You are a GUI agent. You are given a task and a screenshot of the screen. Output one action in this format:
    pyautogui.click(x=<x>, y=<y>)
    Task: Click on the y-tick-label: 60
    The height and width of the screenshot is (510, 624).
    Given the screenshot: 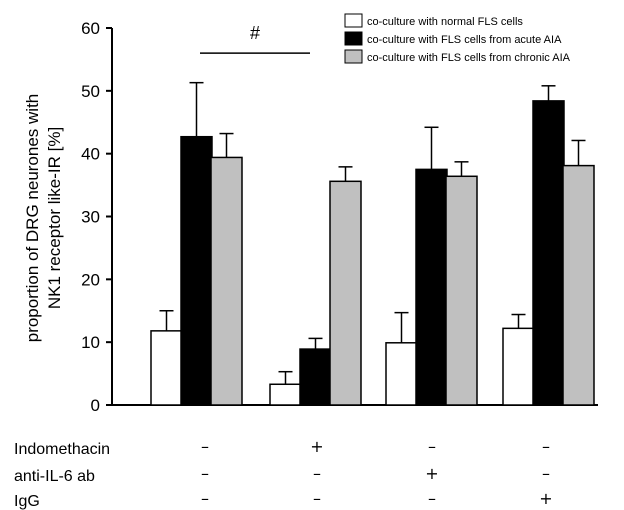 What is the action you would take?
    pyautogui.click(x=90, y=28)
    